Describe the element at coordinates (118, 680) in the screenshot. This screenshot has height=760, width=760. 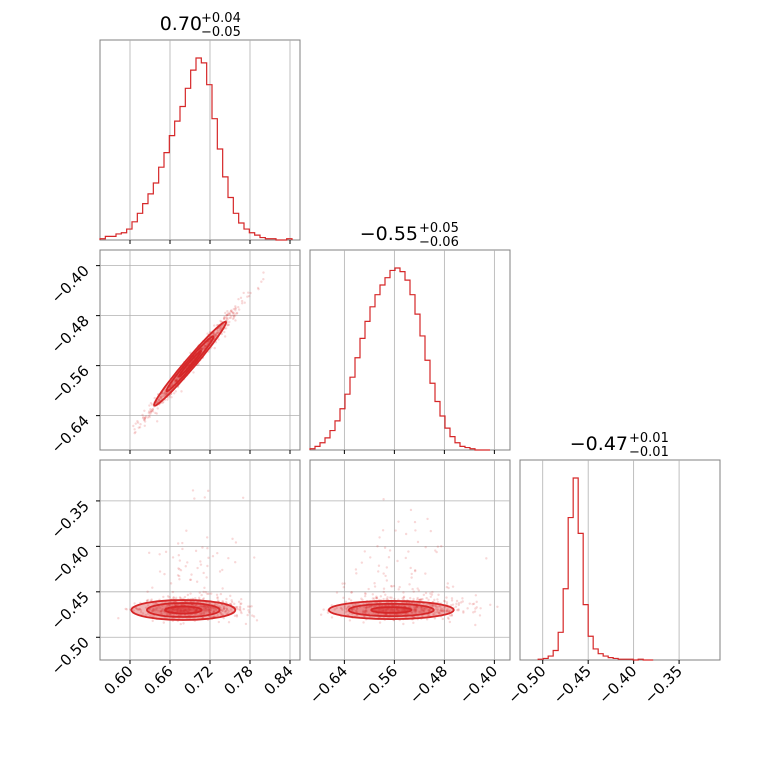
I see `x-tick-label: 0.60` at that location.